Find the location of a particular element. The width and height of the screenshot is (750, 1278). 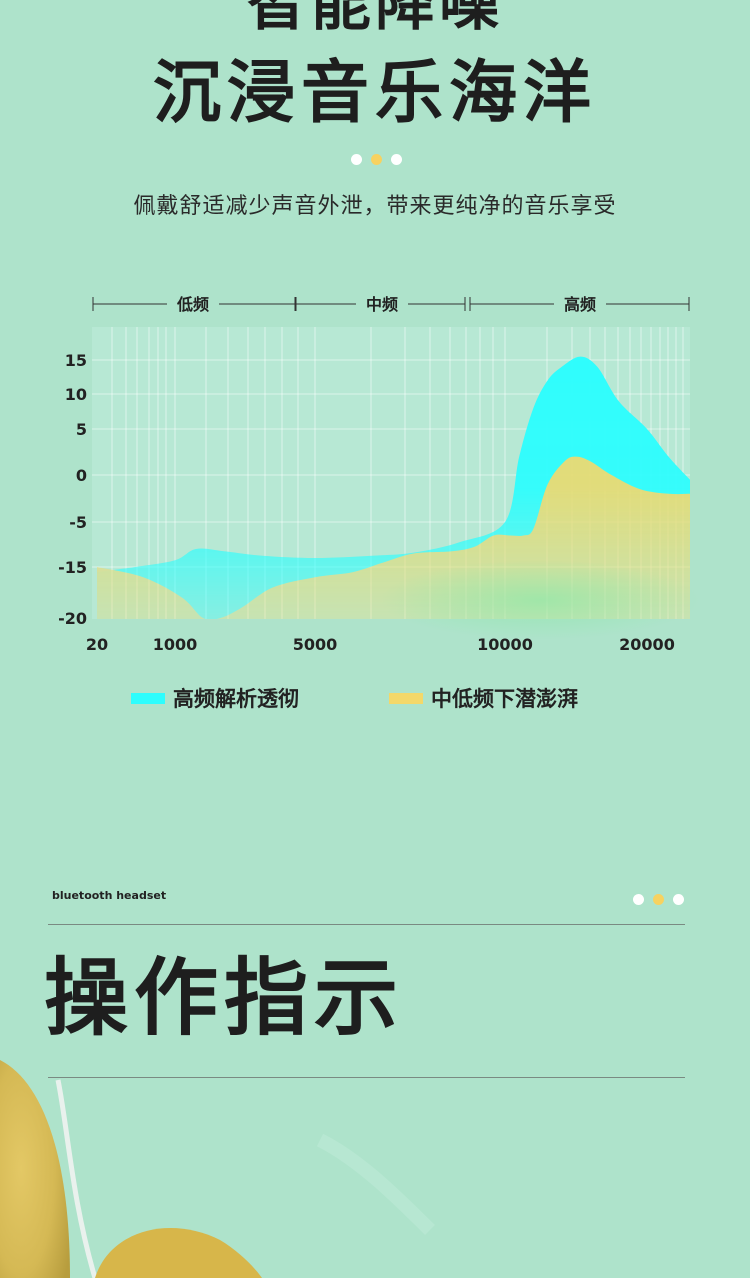

band-label: 高频 is located at coordinates (580, 304).